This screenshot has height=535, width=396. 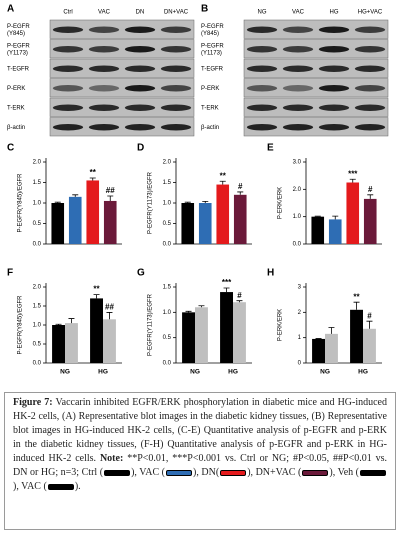 I want to click on row-label: P-ERK, so click(x=210, y=89).